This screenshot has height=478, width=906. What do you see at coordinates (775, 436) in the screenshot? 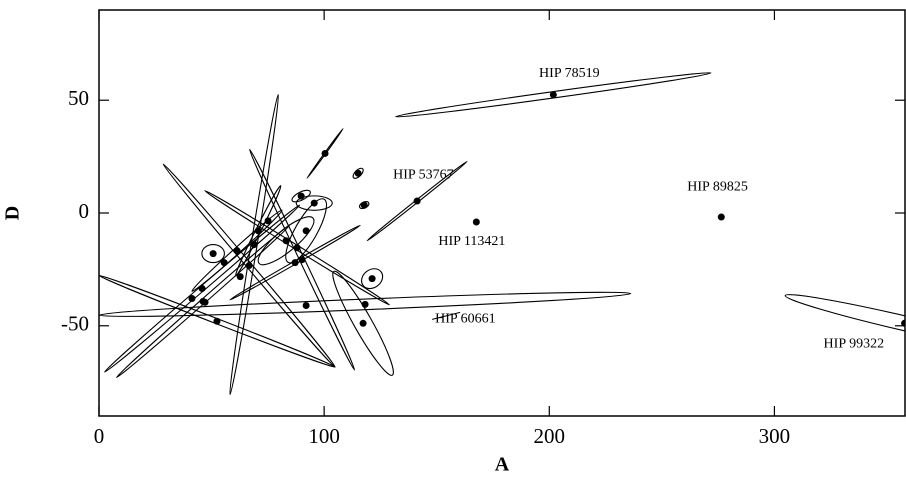
I see `x-tick-label: 300` at bounding box center [775, 436].